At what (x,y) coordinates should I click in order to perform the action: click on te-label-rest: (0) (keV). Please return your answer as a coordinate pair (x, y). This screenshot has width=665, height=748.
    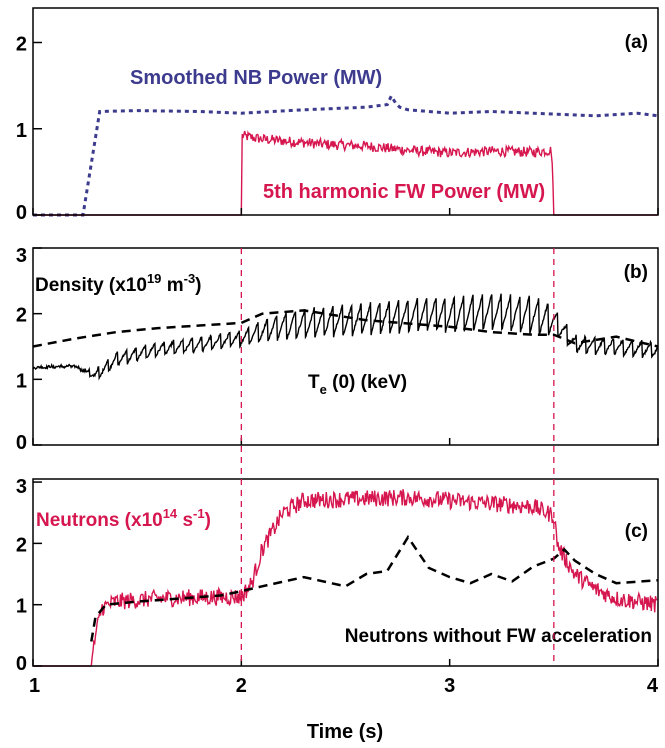
    Looking at the image, I should click on (367, 382).